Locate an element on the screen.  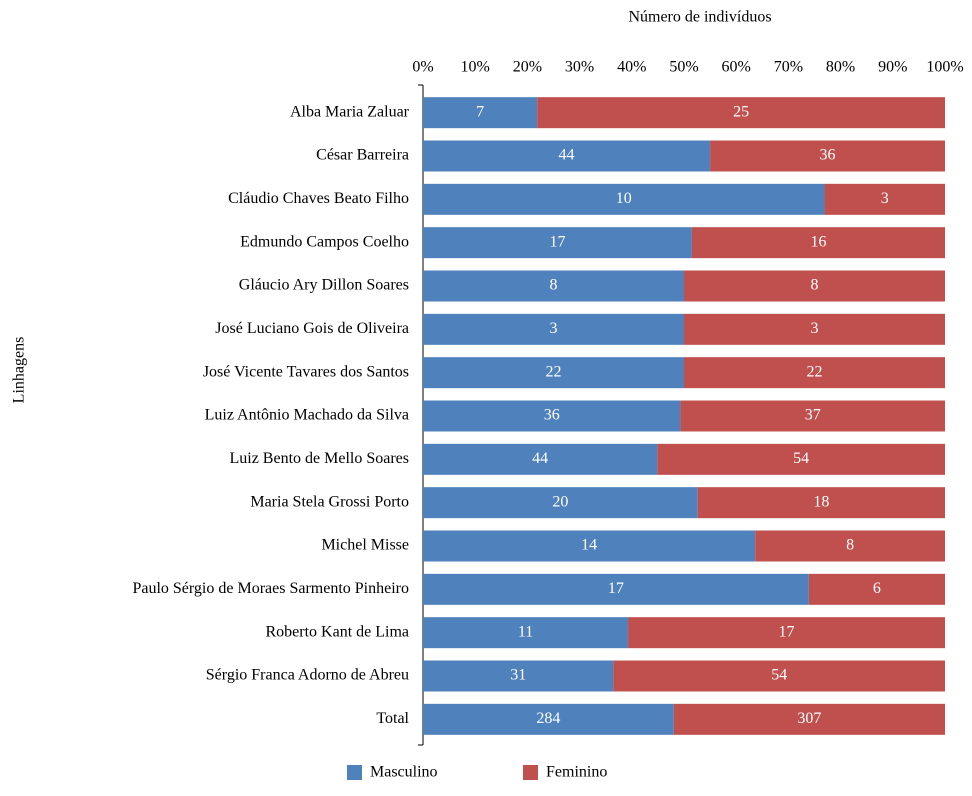
data-label: 37 is located at coordinates (813, 415).